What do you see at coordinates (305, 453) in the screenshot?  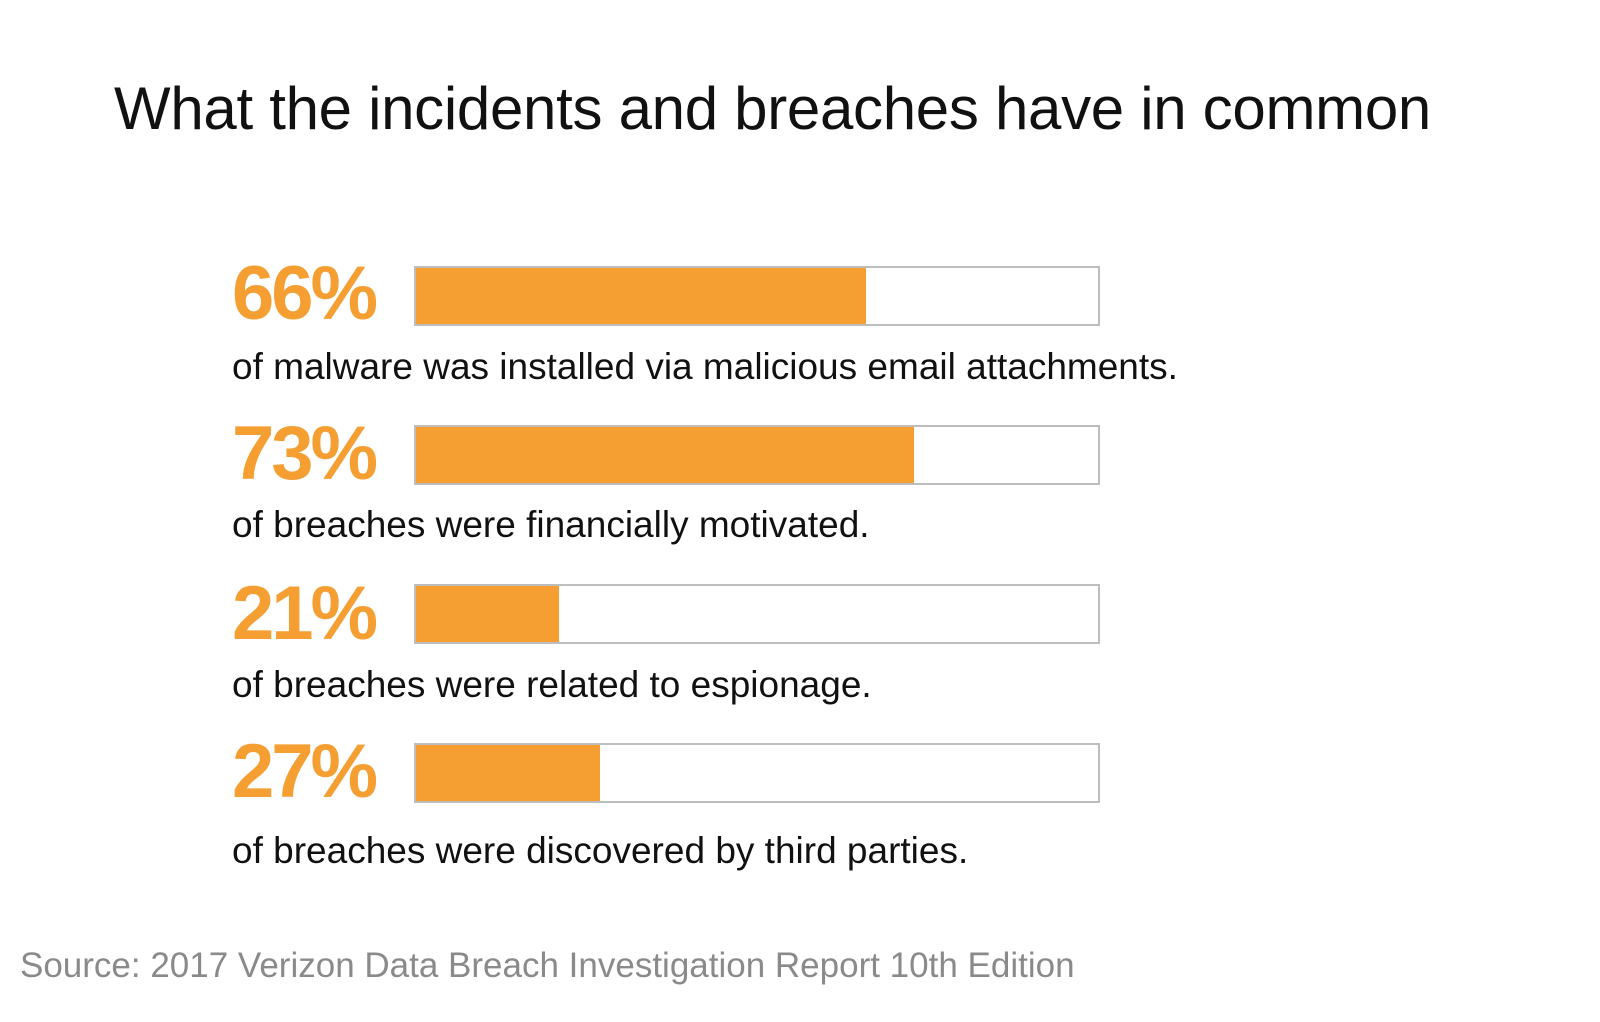 I see `percent-label: 73%` at bounding box center [305, 453].